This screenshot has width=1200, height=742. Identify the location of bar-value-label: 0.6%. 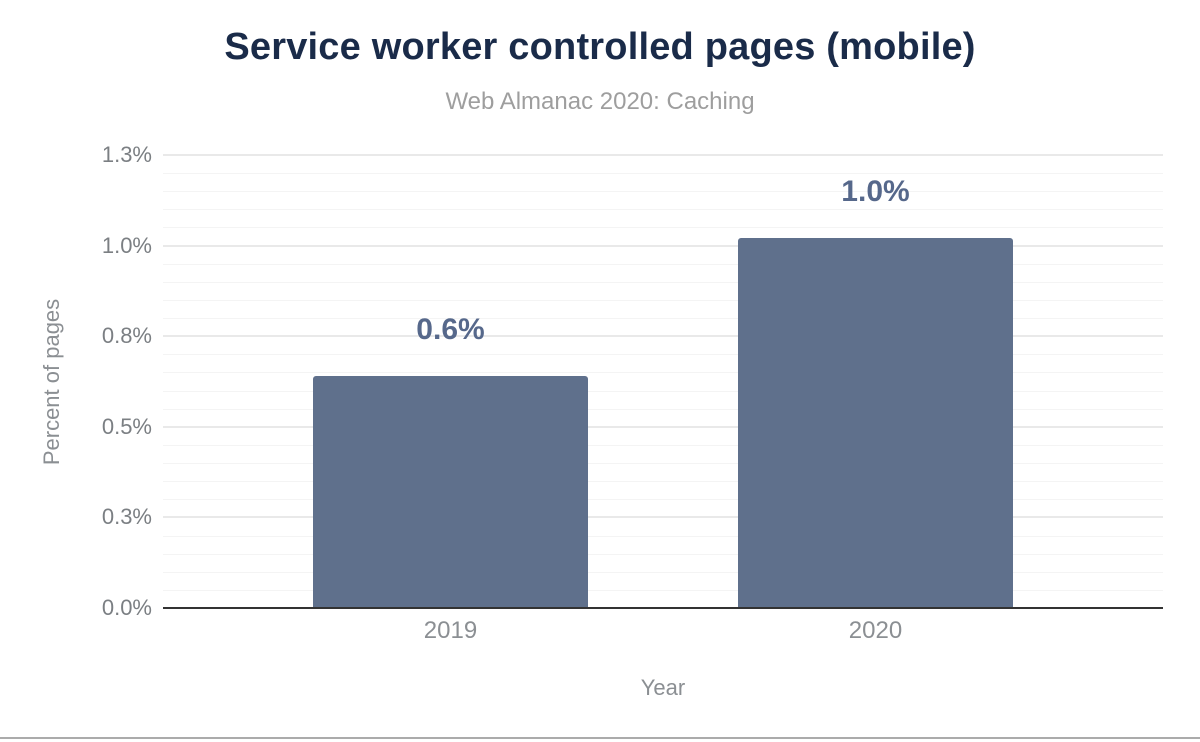
(450, 330).